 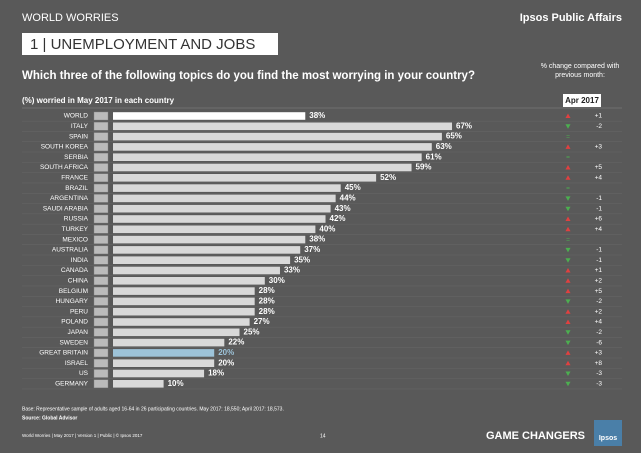 I want to click on country-label: US, so click(x=84, y=373).